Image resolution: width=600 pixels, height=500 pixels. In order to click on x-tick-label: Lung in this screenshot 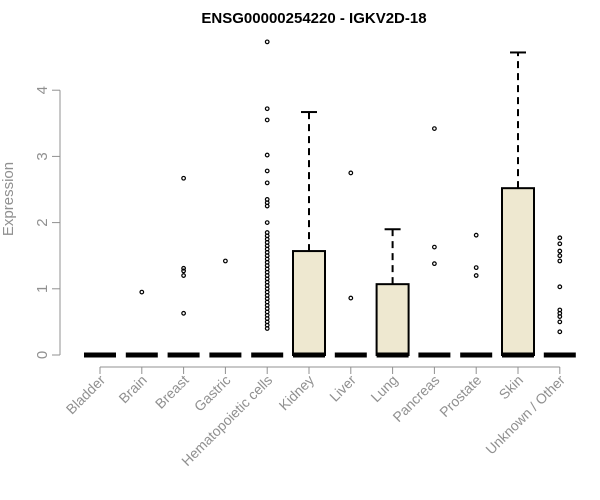, I will do `click(383, 388)`.